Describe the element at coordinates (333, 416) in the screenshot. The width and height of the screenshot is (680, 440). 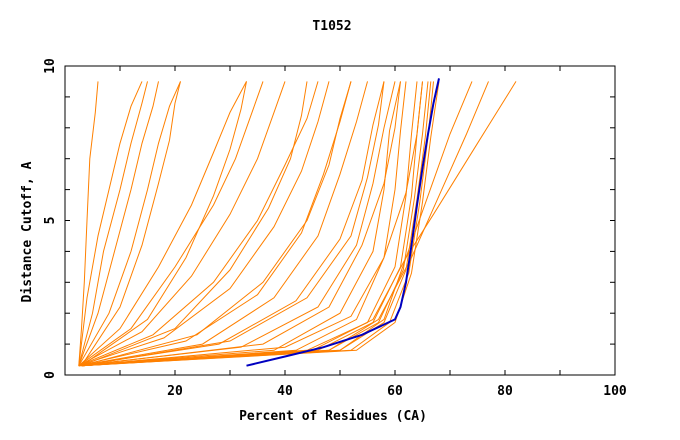
I see `x-axis-label: Percent of Residues (CA)` at that location.